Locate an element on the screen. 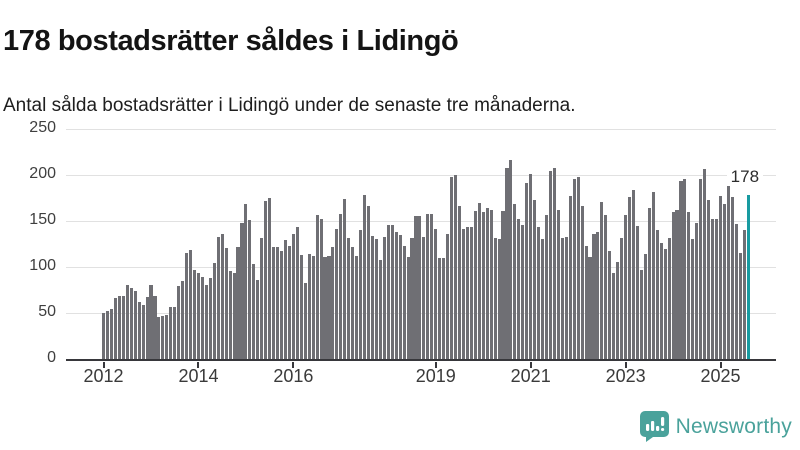  last-value-annotation: 178 is located at coordinates (745, 177).